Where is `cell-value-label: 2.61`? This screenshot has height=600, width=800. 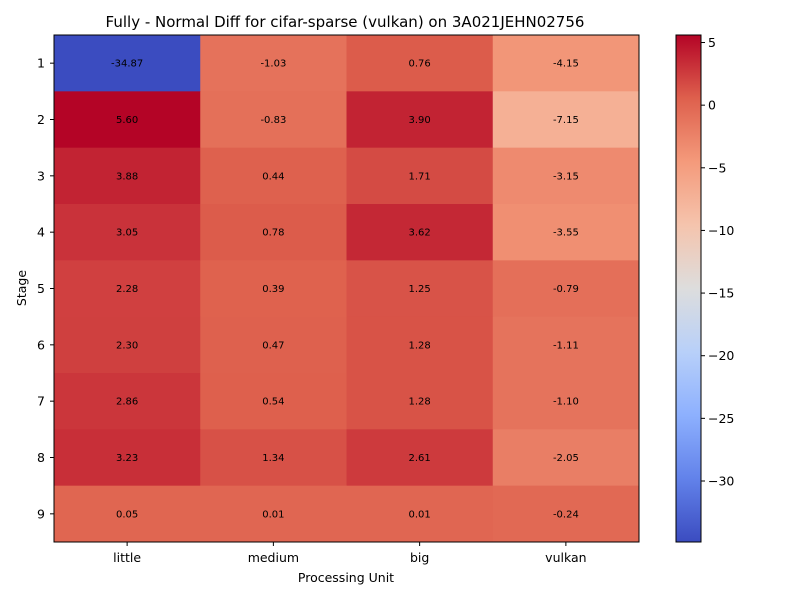
cell-value-label: 2.61 is located at coordinates (419, 458).